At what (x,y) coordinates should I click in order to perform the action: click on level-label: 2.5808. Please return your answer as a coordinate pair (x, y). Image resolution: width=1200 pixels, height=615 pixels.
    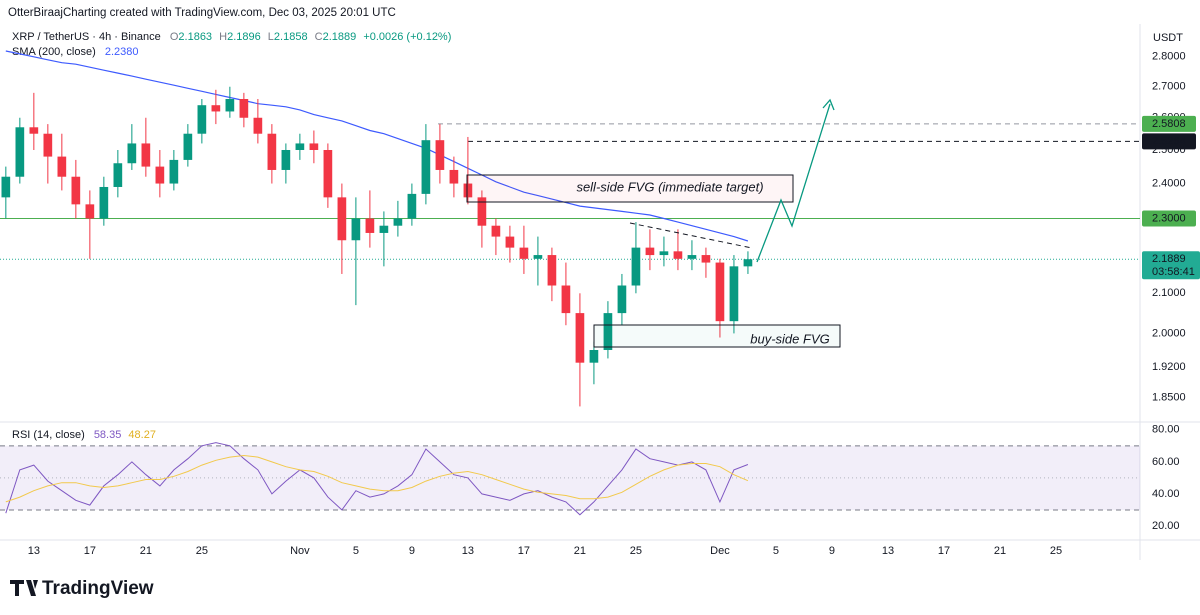
    Looking at the image, I should click on (1169, 124).